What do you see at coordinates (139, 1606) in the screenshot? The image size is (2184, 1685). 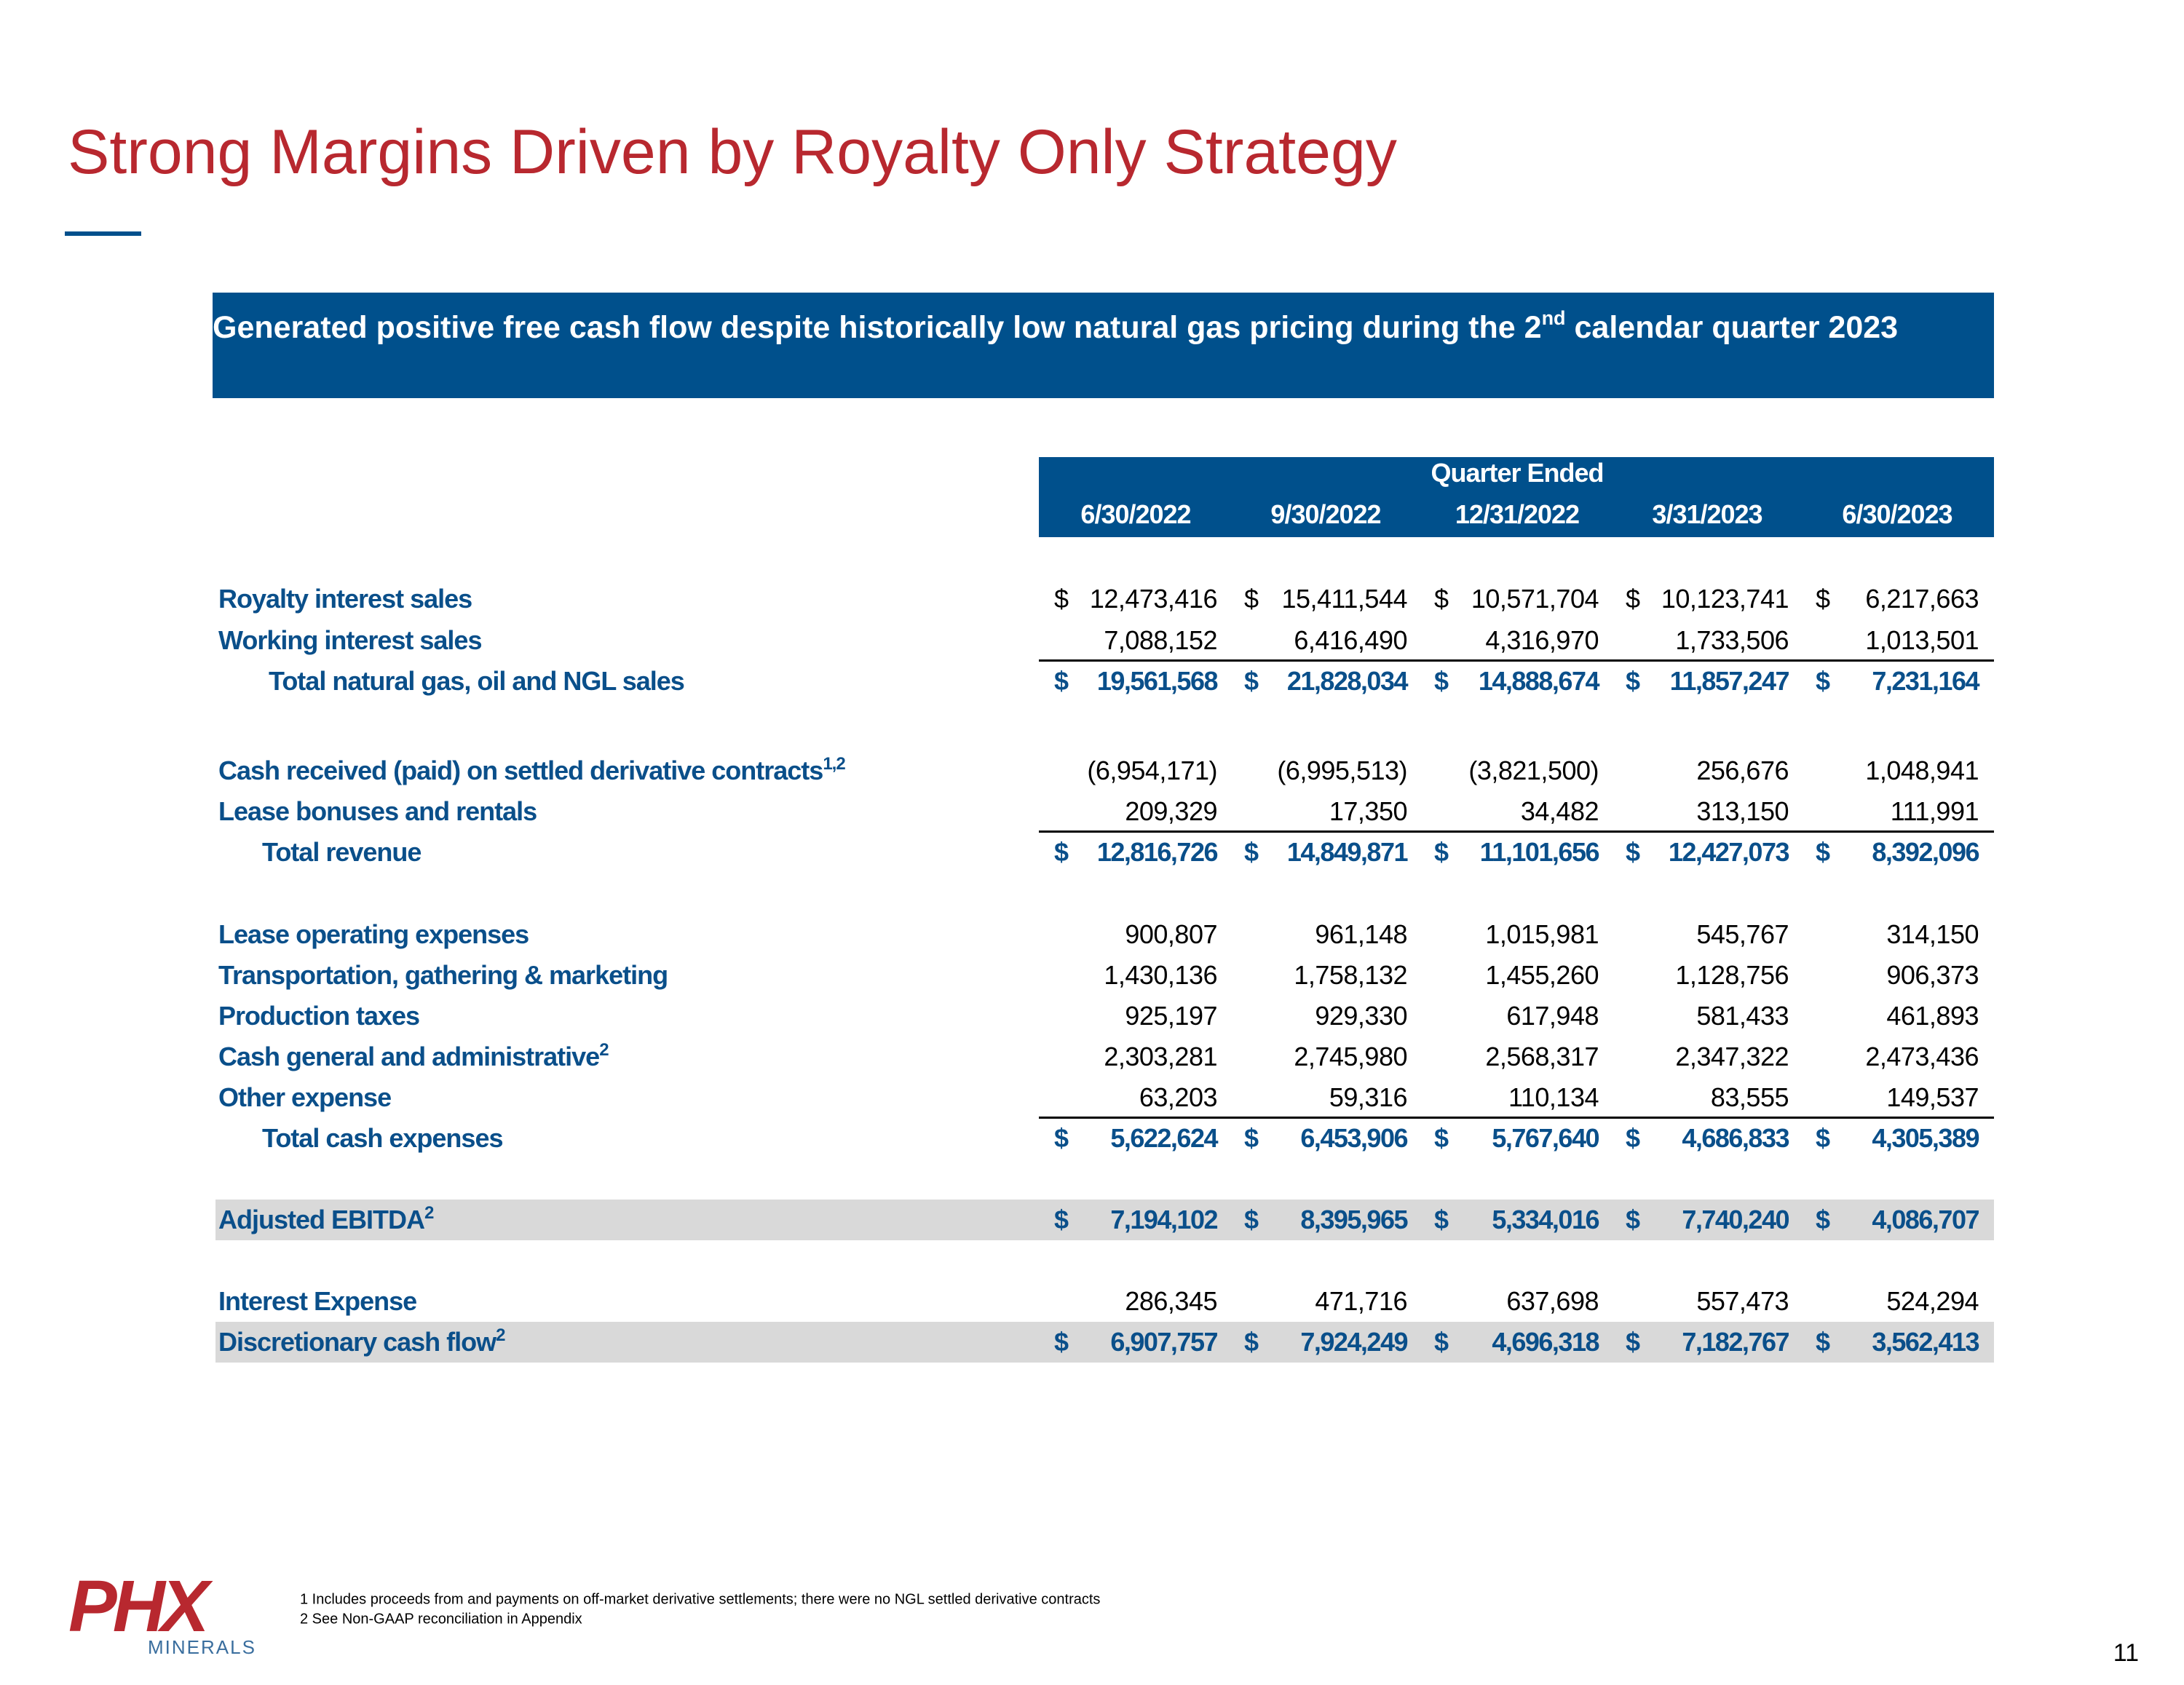 I see `logo-mark: PHX` at bounding box center [139, 1606].